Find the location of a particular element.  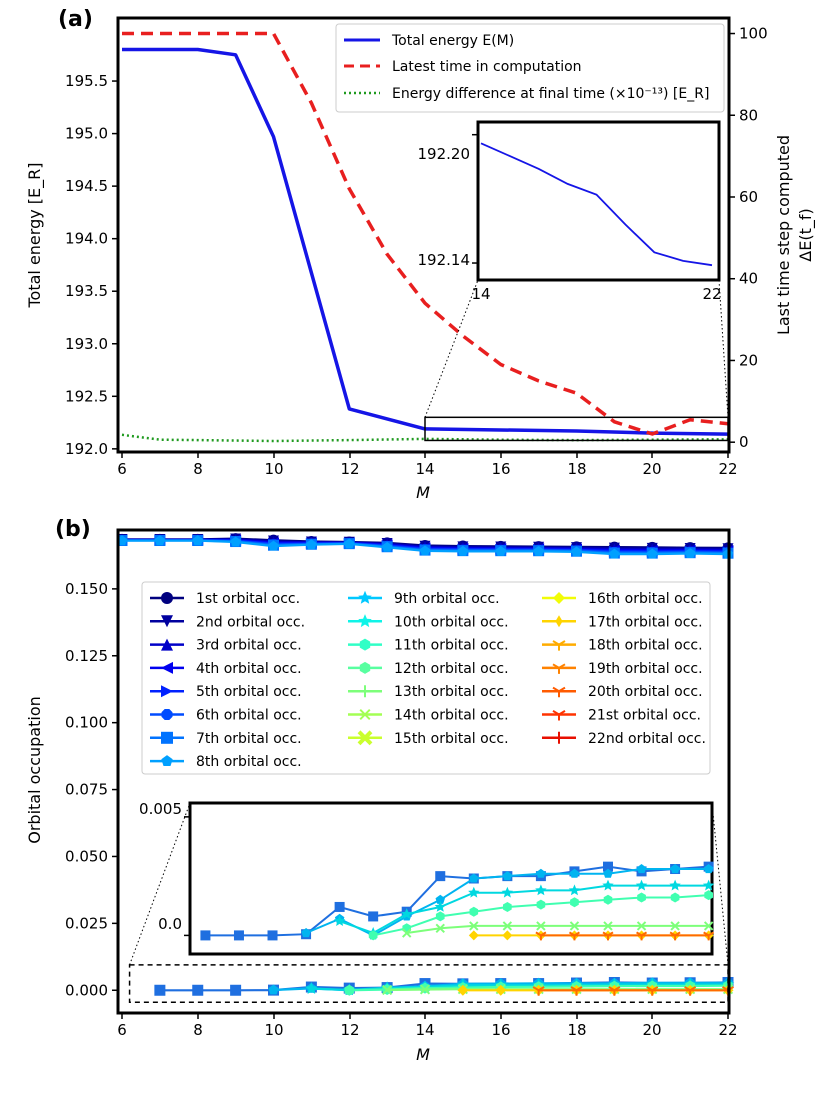

low-occupation-group-1-marker is located at coordinates (160, 990).